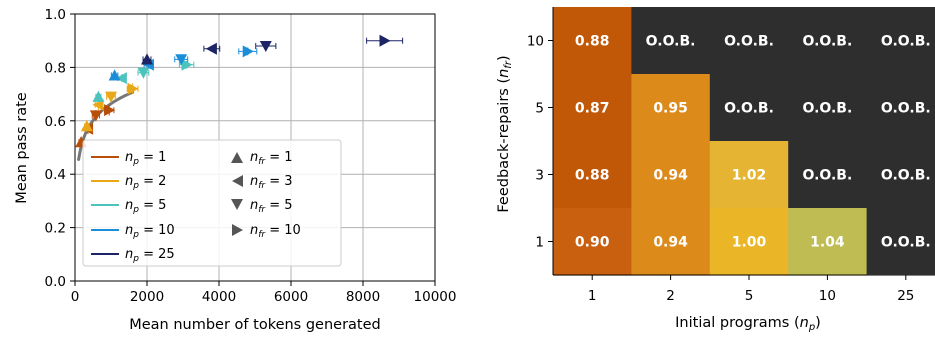  What do you see at coordinates (55, 122) in the screenshot?
I see `y-tick-label: 0.6` at bounding box center [55, 122].